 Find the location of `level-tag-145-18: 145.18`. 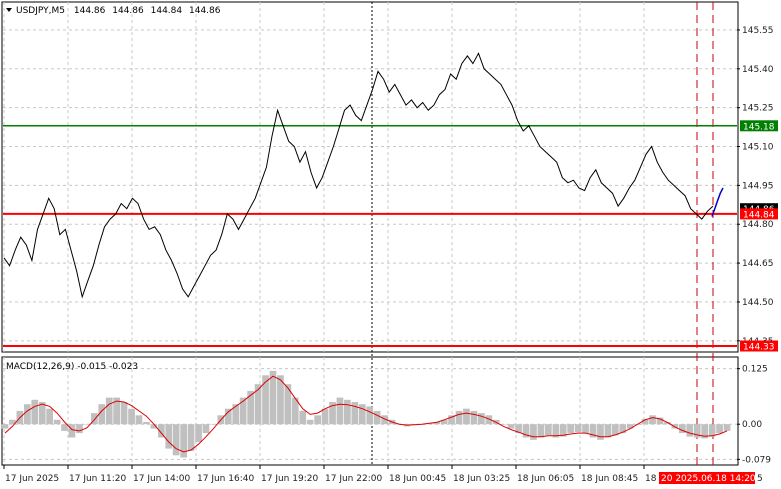

level-tag-145-18: 145.18 is located at coordinates (759, 126).